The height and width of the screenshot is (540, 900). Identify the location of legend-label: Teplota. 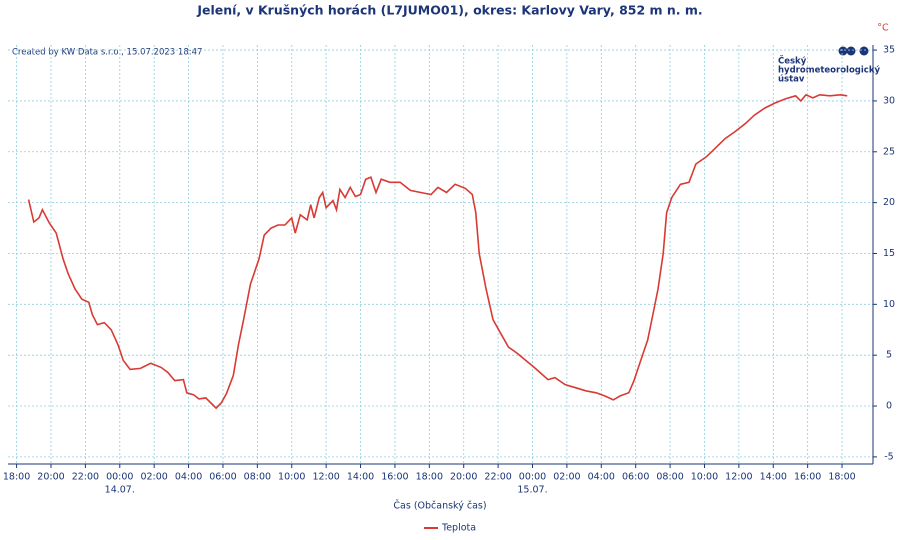
(458, 528).